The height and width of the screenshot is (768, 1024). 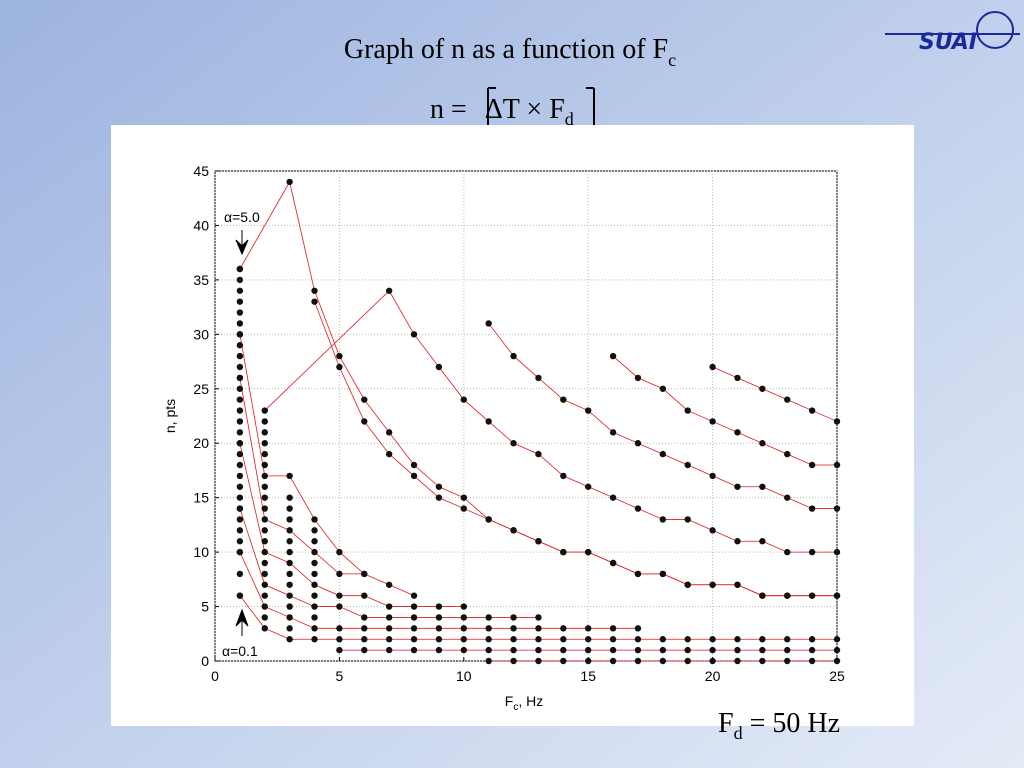 What do you see at coordinates (569, 119) in the screenshot?
I see `formula-sub: d` at bounding box center [569, 119].